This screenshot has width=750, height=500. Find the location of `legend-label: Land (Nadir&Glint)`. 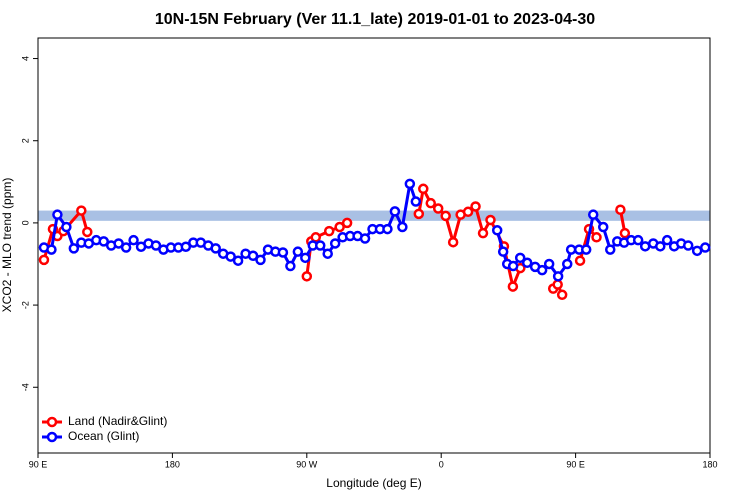

legend-label: Land (Nadir&Glint) is located at coordinates (117, 421).